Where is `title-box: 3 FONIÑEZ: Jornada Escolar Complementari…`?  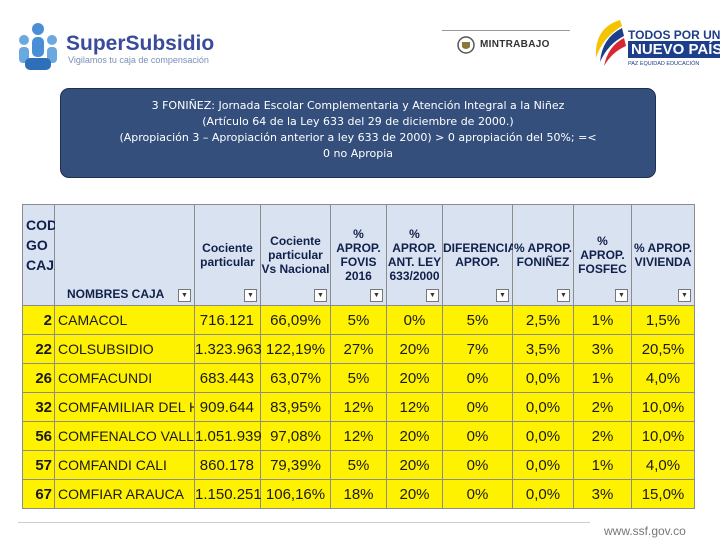 title-box: 3 FONIÑEZ: Jornada Escolar Complementari… is located at coordinates (358, 133).